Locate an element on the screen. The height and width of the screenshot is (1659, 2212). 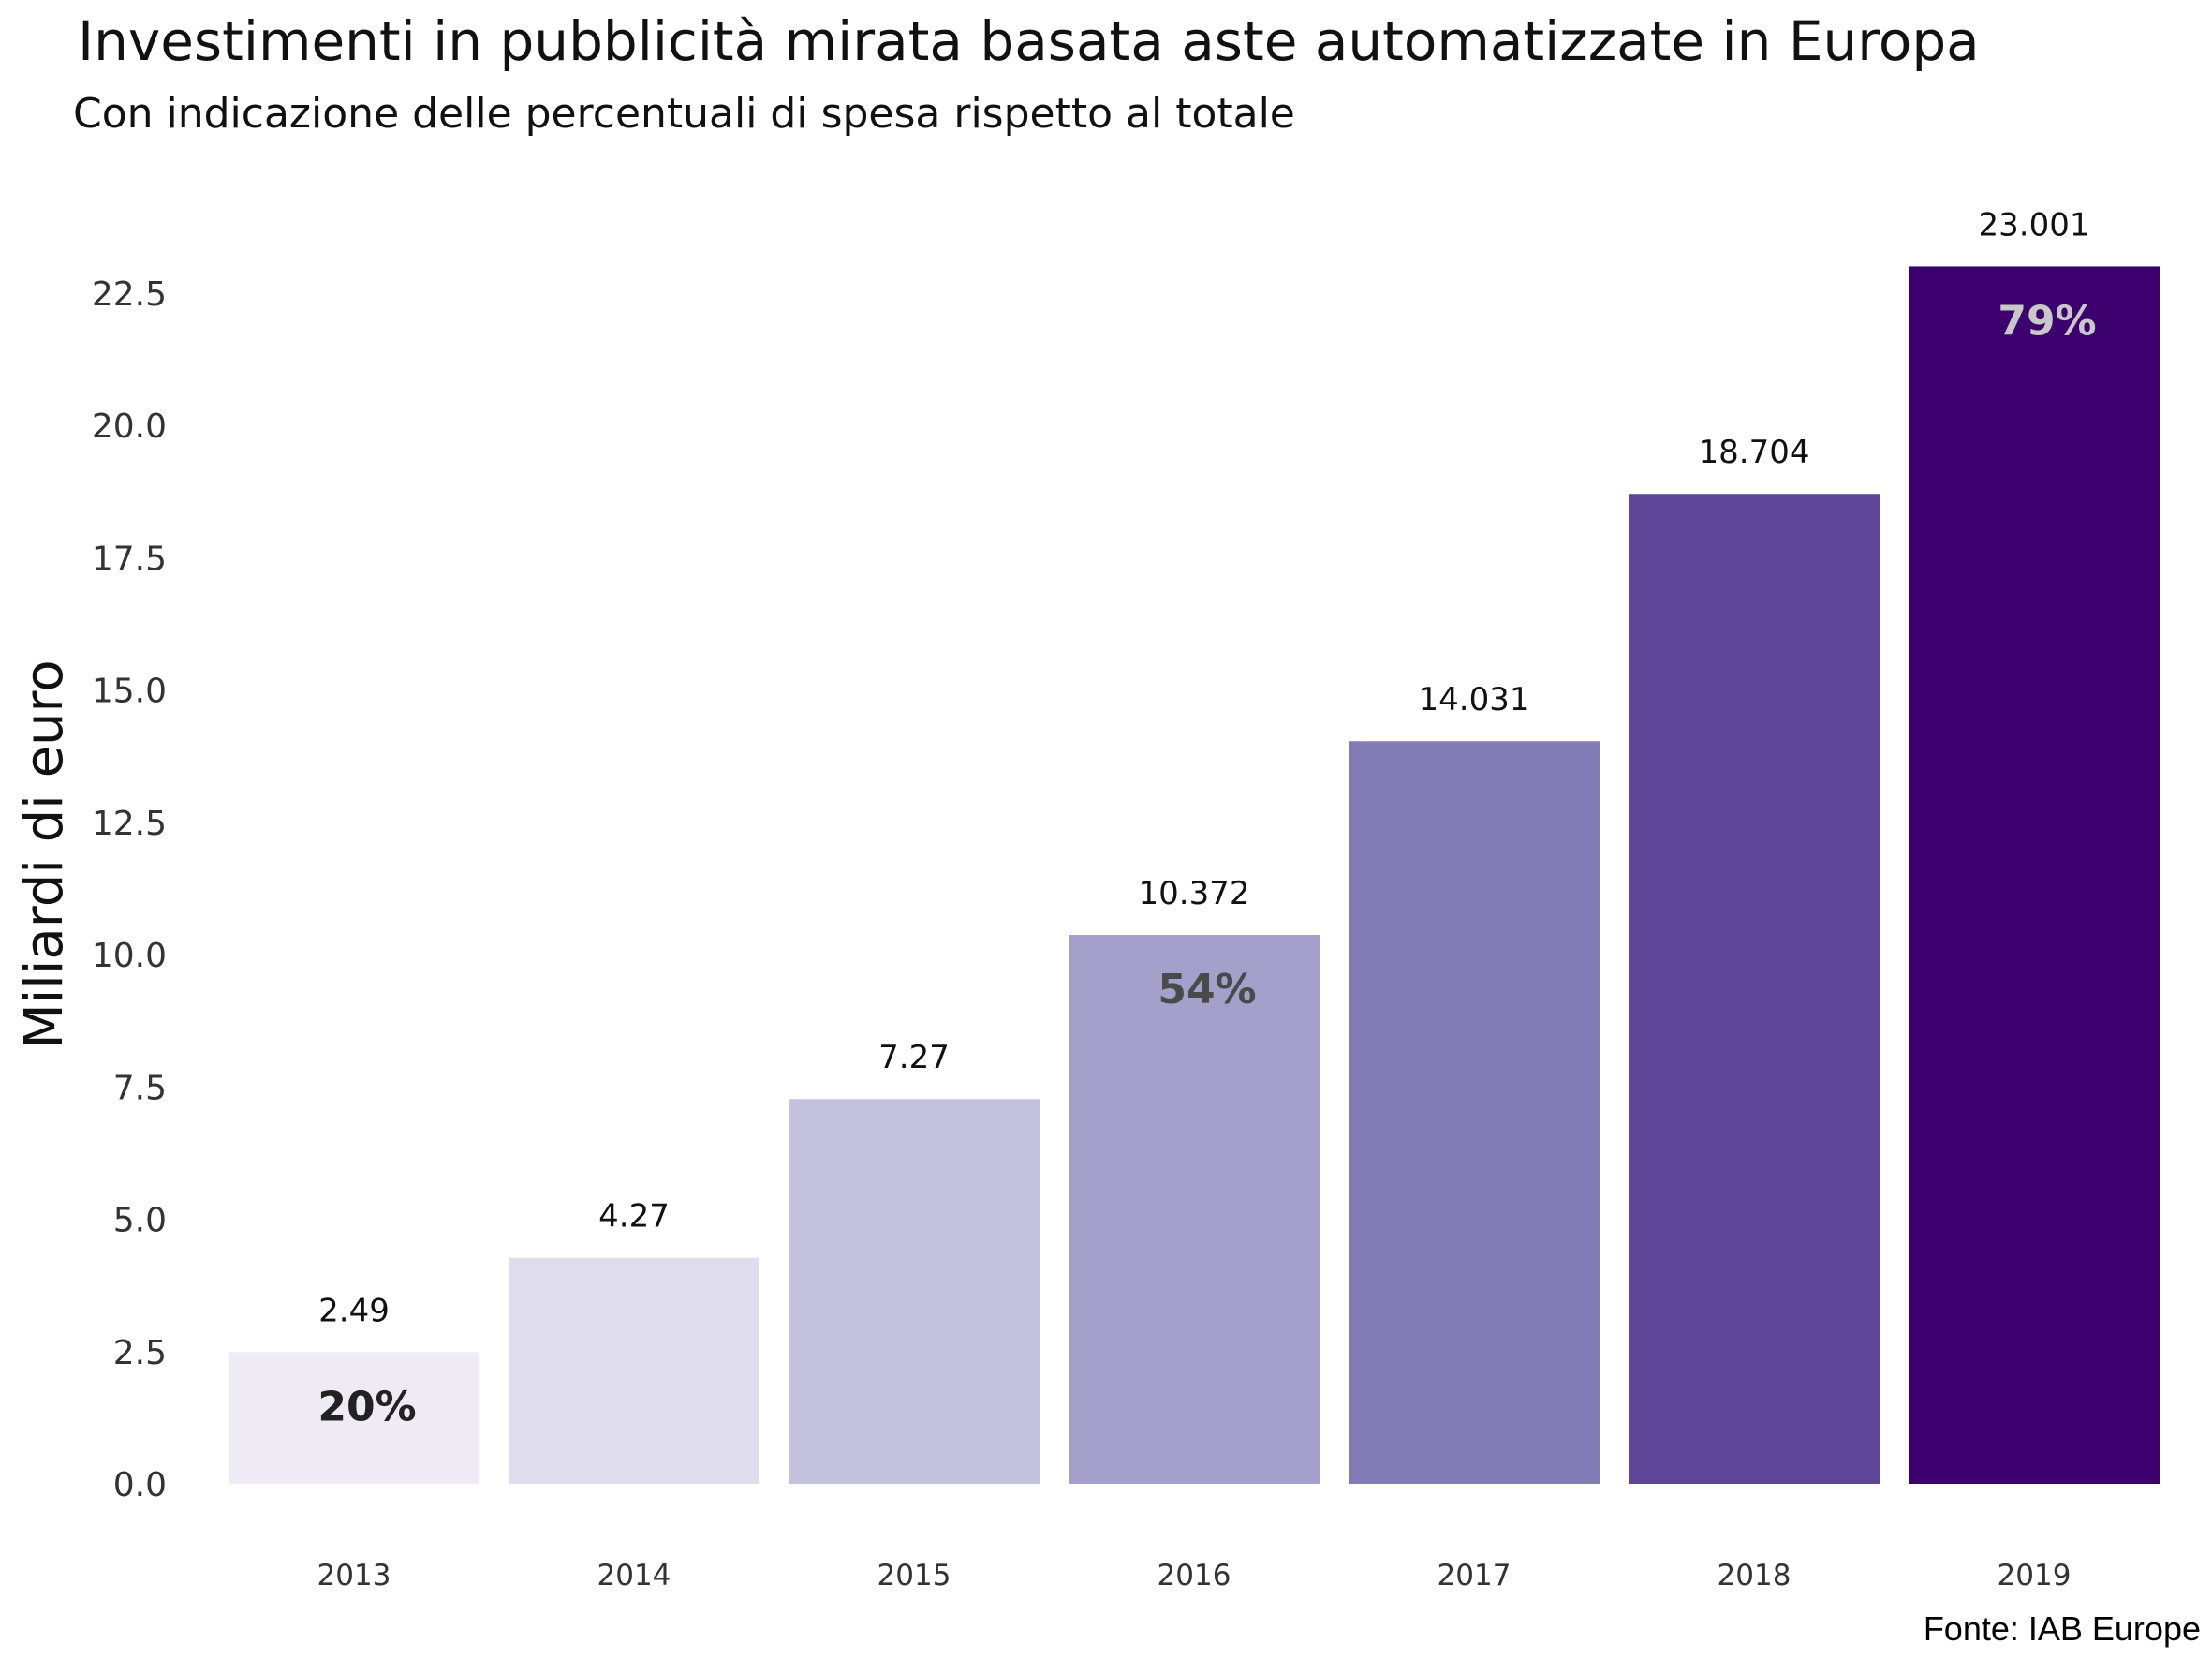
x-tick-label: 2016 is located at coordinates (1195, 1576).